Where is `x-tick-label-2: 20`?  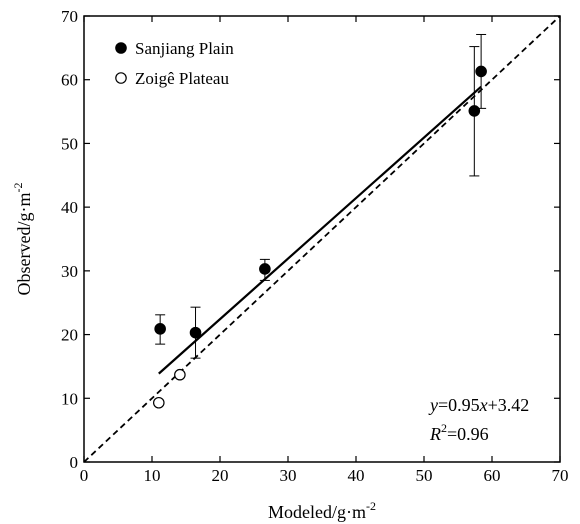
x-tick-label-2: 20 is located at coordinates (220, 475).